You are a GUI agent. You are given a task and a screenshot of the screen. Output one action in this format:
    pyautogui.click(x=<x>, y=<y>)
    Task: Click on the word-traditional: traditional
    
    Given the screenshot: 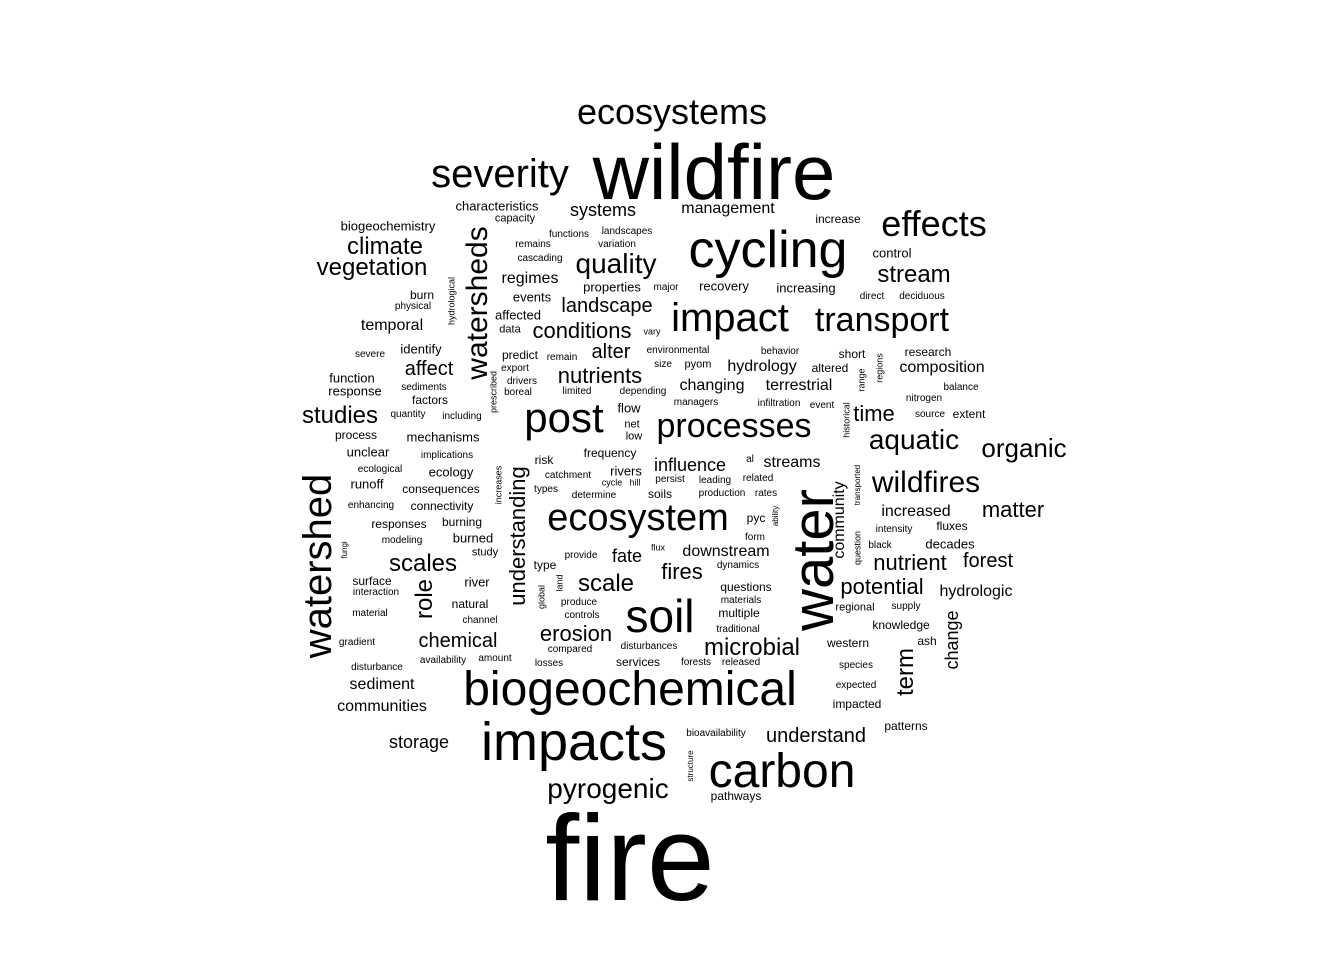 What is the action you would take?
    pyautogui.click(x=738, y=629)
    